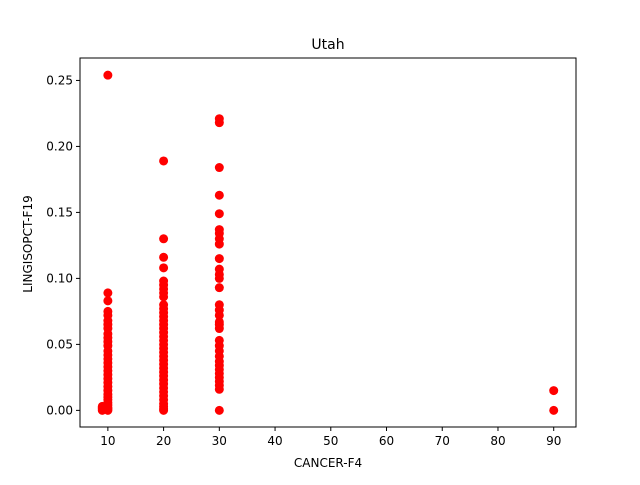  Describe the element at coordinates (59, 212) in the screenshot. I see `y-tick-label: 0.15` at that location.